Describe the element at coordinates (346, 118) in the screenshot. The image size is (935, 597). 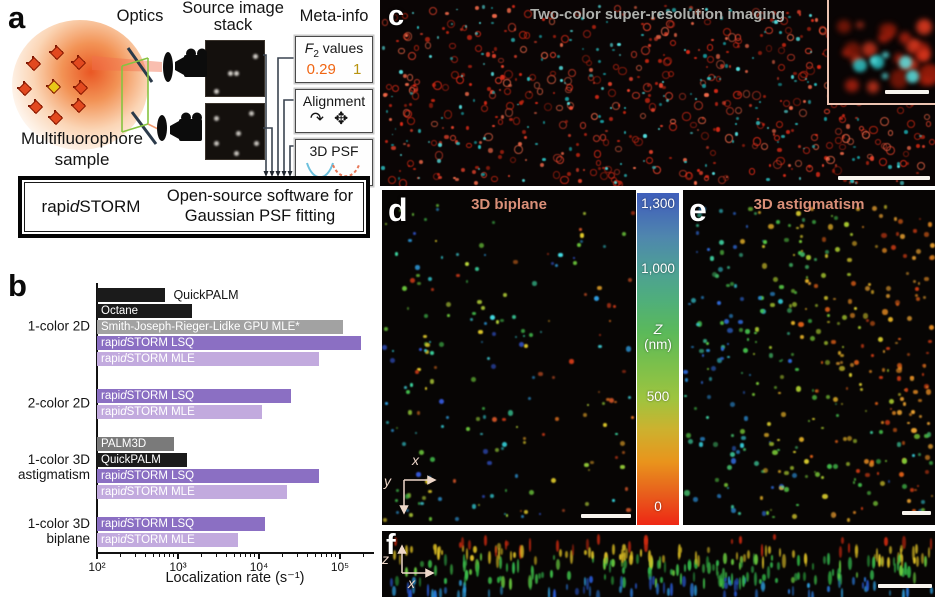
I see `move-arrows-icon: ✥` at that location.